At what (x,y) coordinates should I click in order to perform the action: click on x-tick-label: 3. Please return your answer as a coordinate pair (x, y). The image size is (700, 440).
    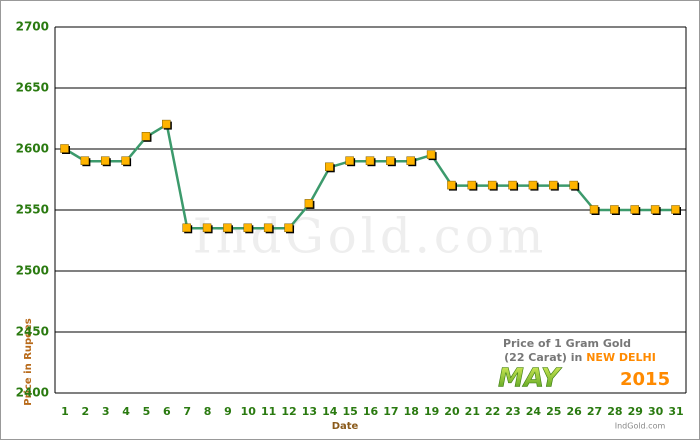
    Looking at the image, I should click on (106, 411).